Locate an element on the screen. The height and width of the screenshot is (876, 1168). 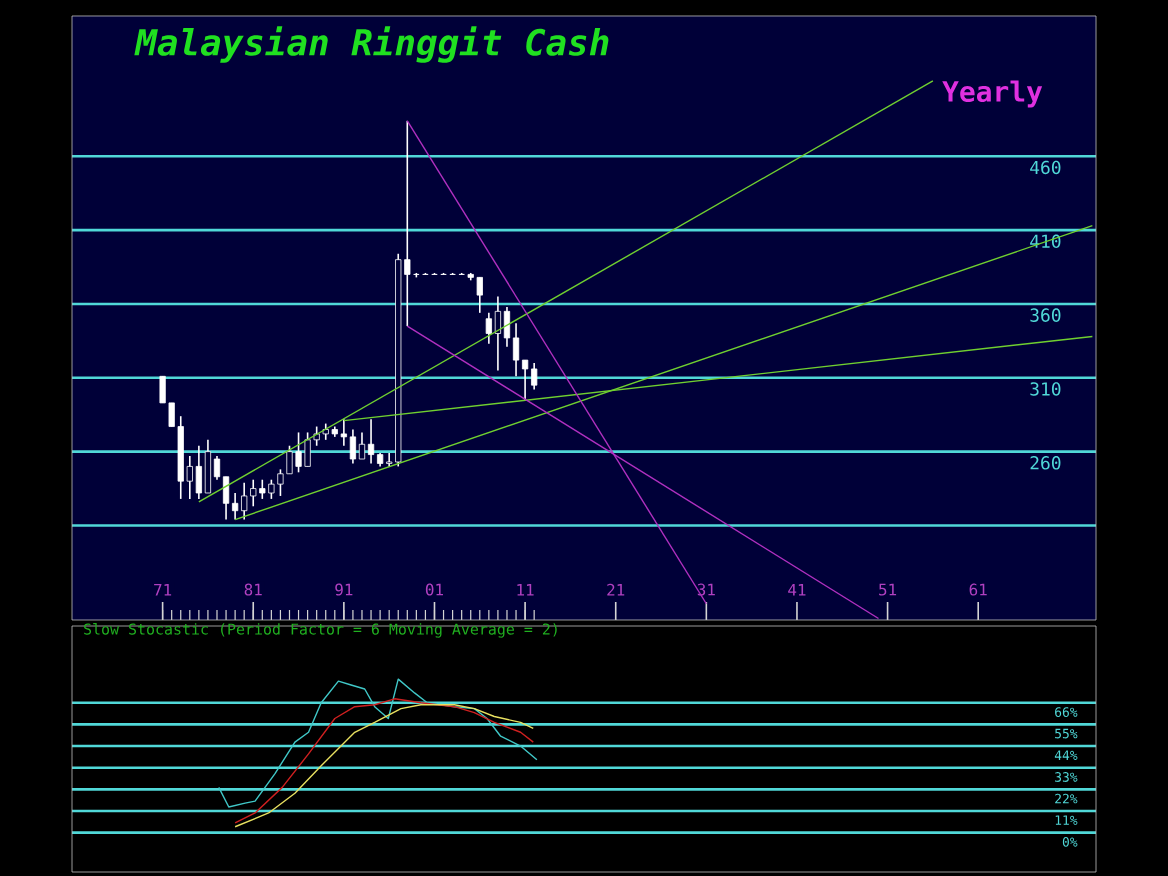
y-tick-label: 260 is located at coordinates (1045, 463).